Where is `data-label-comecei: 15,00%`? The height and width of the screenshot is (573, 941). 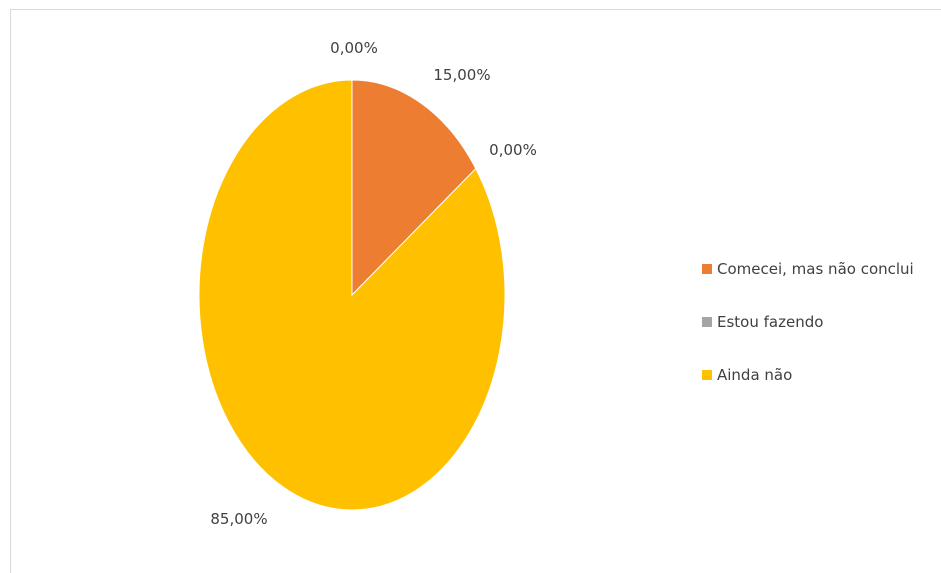
data-label-comecei: 15,00% is located at coordinates (461, 75).